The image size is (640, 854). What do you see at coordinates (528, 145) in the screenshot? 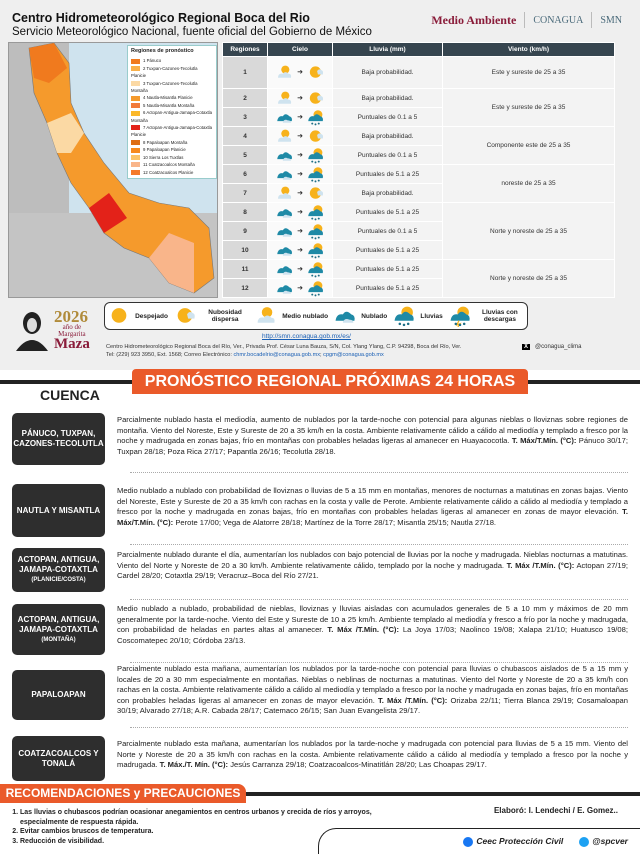
I see `wind-cell: Componente este de 25 a 35` at bounding box center [528, 145].